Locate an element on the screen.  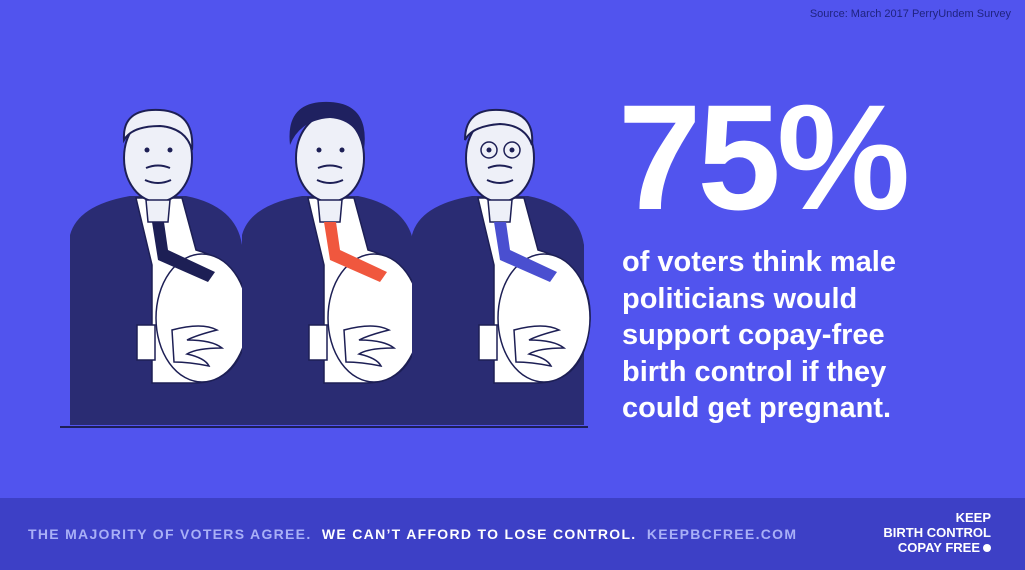
headline-line: birth control if they is located at coordinates (754, 371).